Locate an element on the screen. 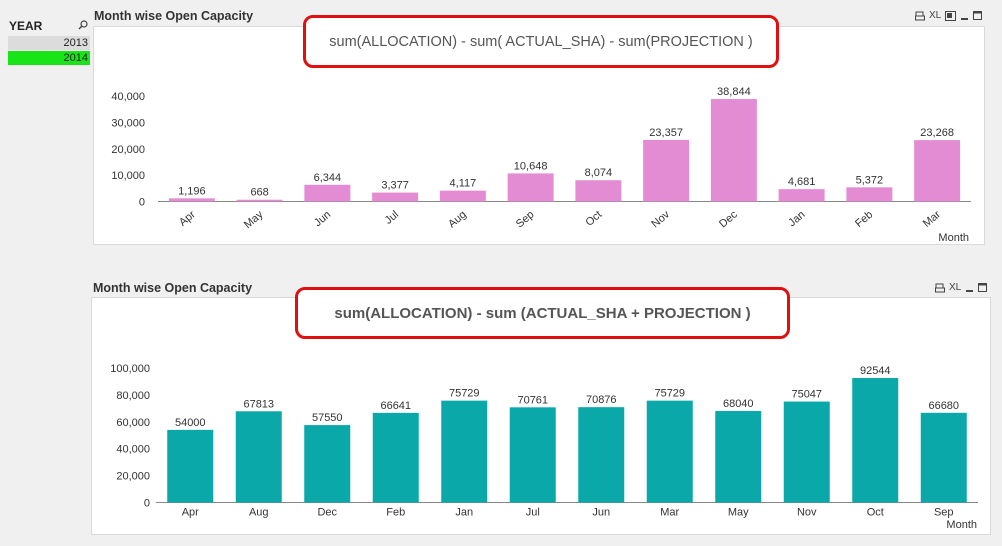  year-listbox-title: YEAR is located at coordinates (26, 26).